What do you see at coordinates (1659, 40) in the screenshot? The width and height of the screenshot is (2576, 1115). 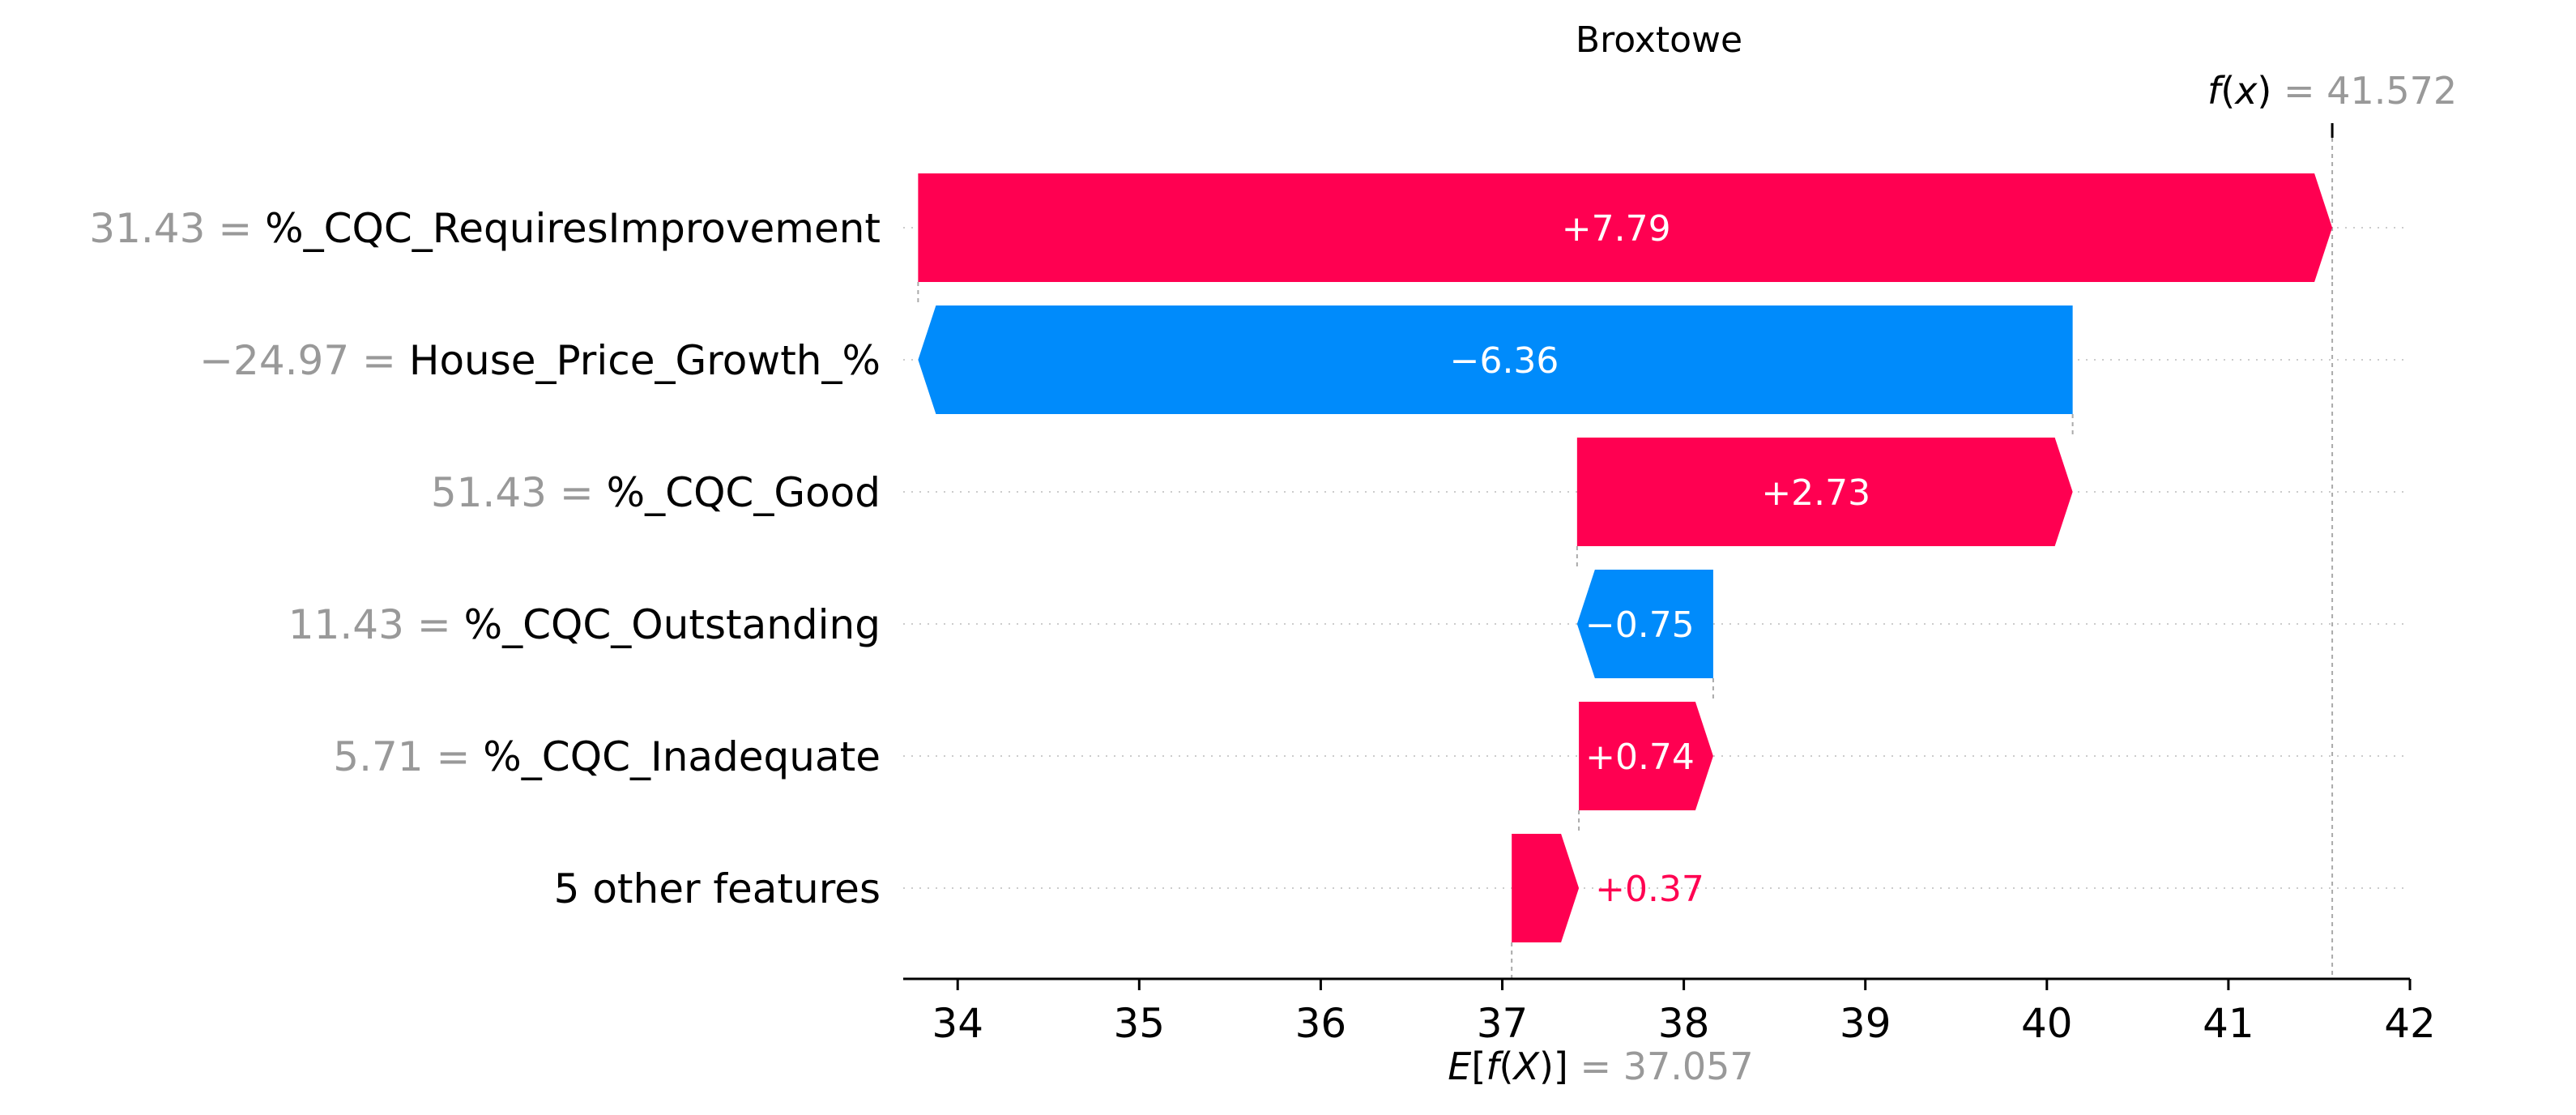 I see `chart-title: Broxtowe` at bounding box center [1659, 40].